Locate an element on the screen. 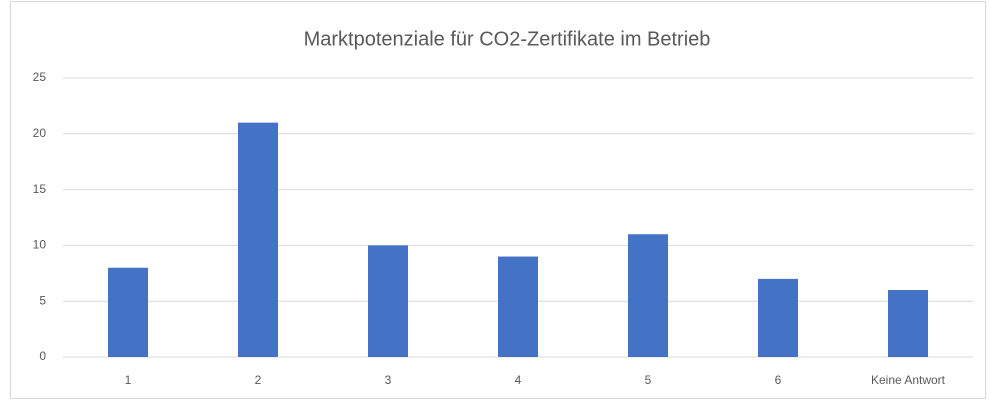 This screenshot has height=401, width=997. x-tick-label: 2 is located at coordinates (258, 380).